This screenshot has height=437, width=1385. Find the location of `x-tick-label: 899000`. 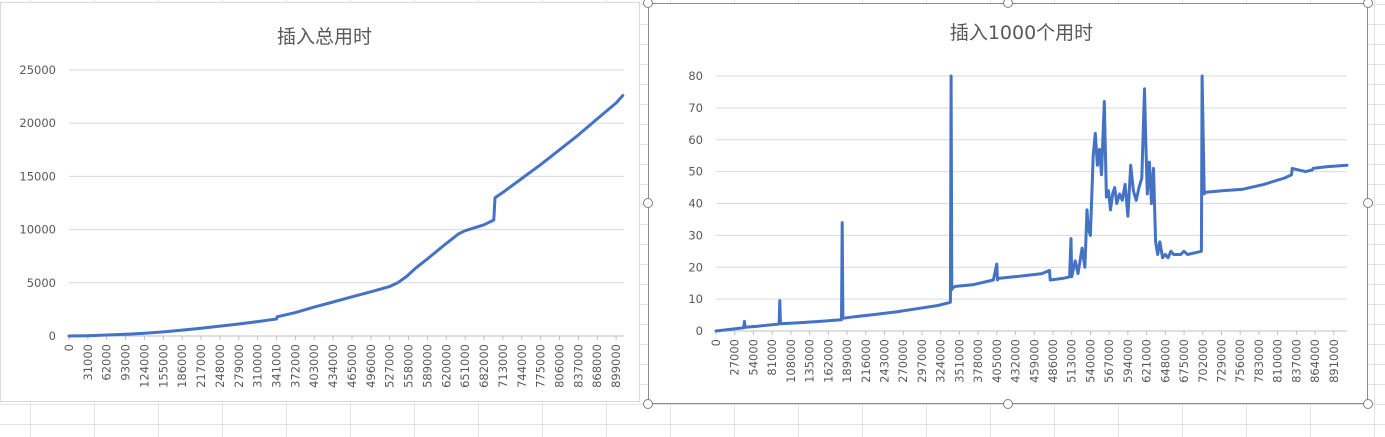

x-tick-label: 899000 is located at coordinates (616, 366).